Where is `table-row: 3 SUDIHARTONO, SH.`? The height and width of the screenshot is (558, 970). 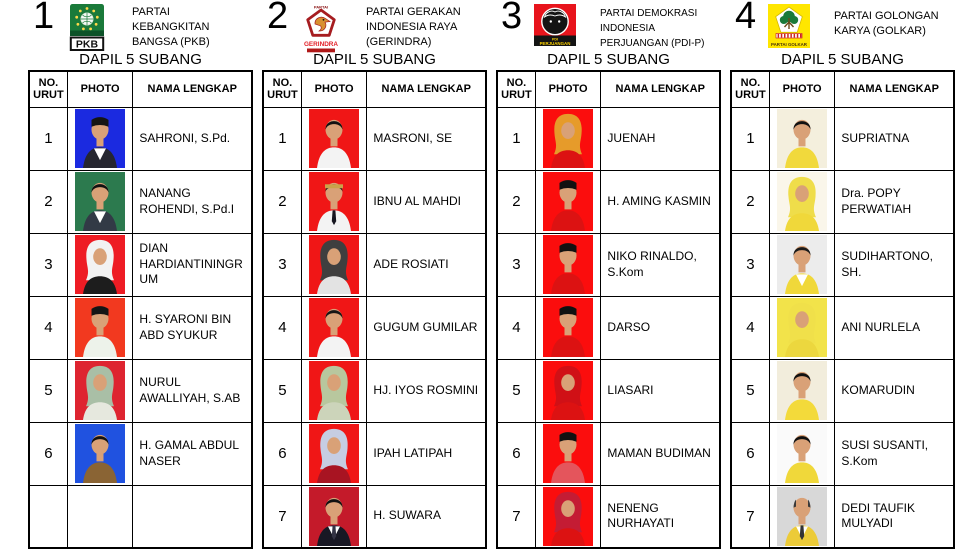 table-row: 3 SUDIHARTONO, SH. is located at coordinates (842, 264).